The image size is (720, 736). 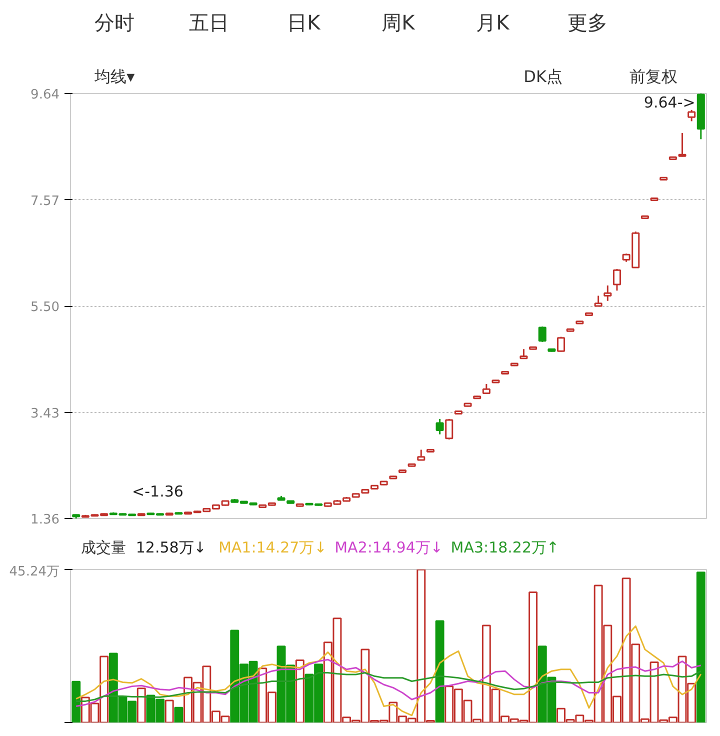 I want to click on text: 分时, so click(x=114, y=22).